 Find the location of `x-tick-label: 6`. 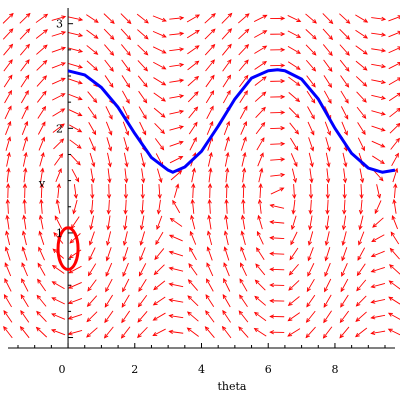

x-tick-label: 6 is located at coordinates (268, 369).